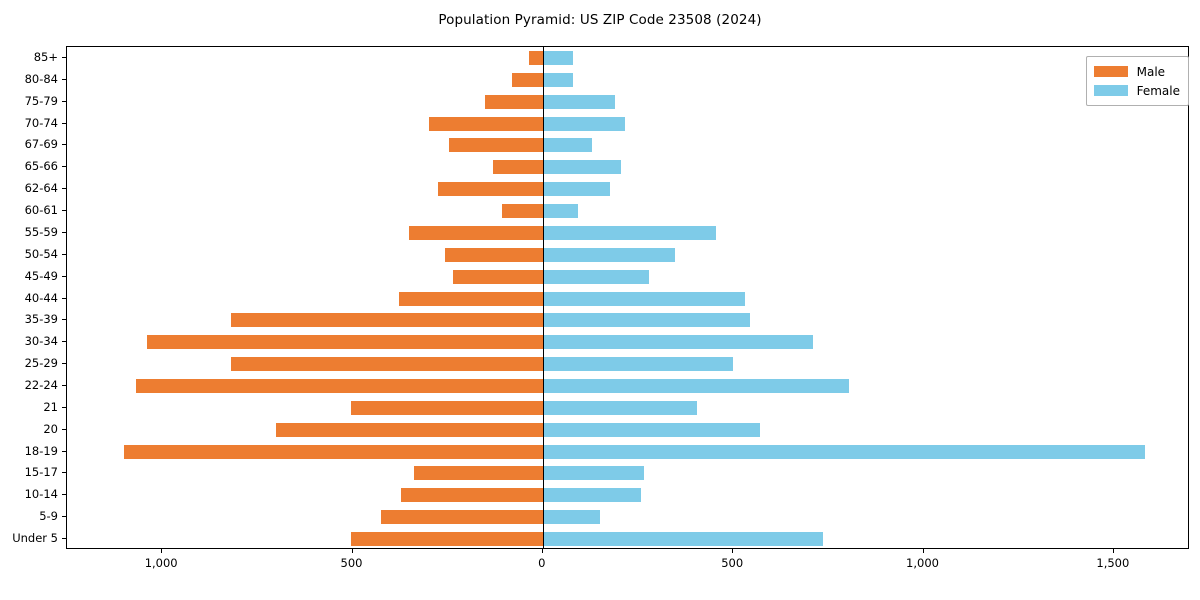 Image resolution: width=1200 pixels, height=600 pixels. I want to click on y-axis-tick-label: 62-64, so click(41, 188).